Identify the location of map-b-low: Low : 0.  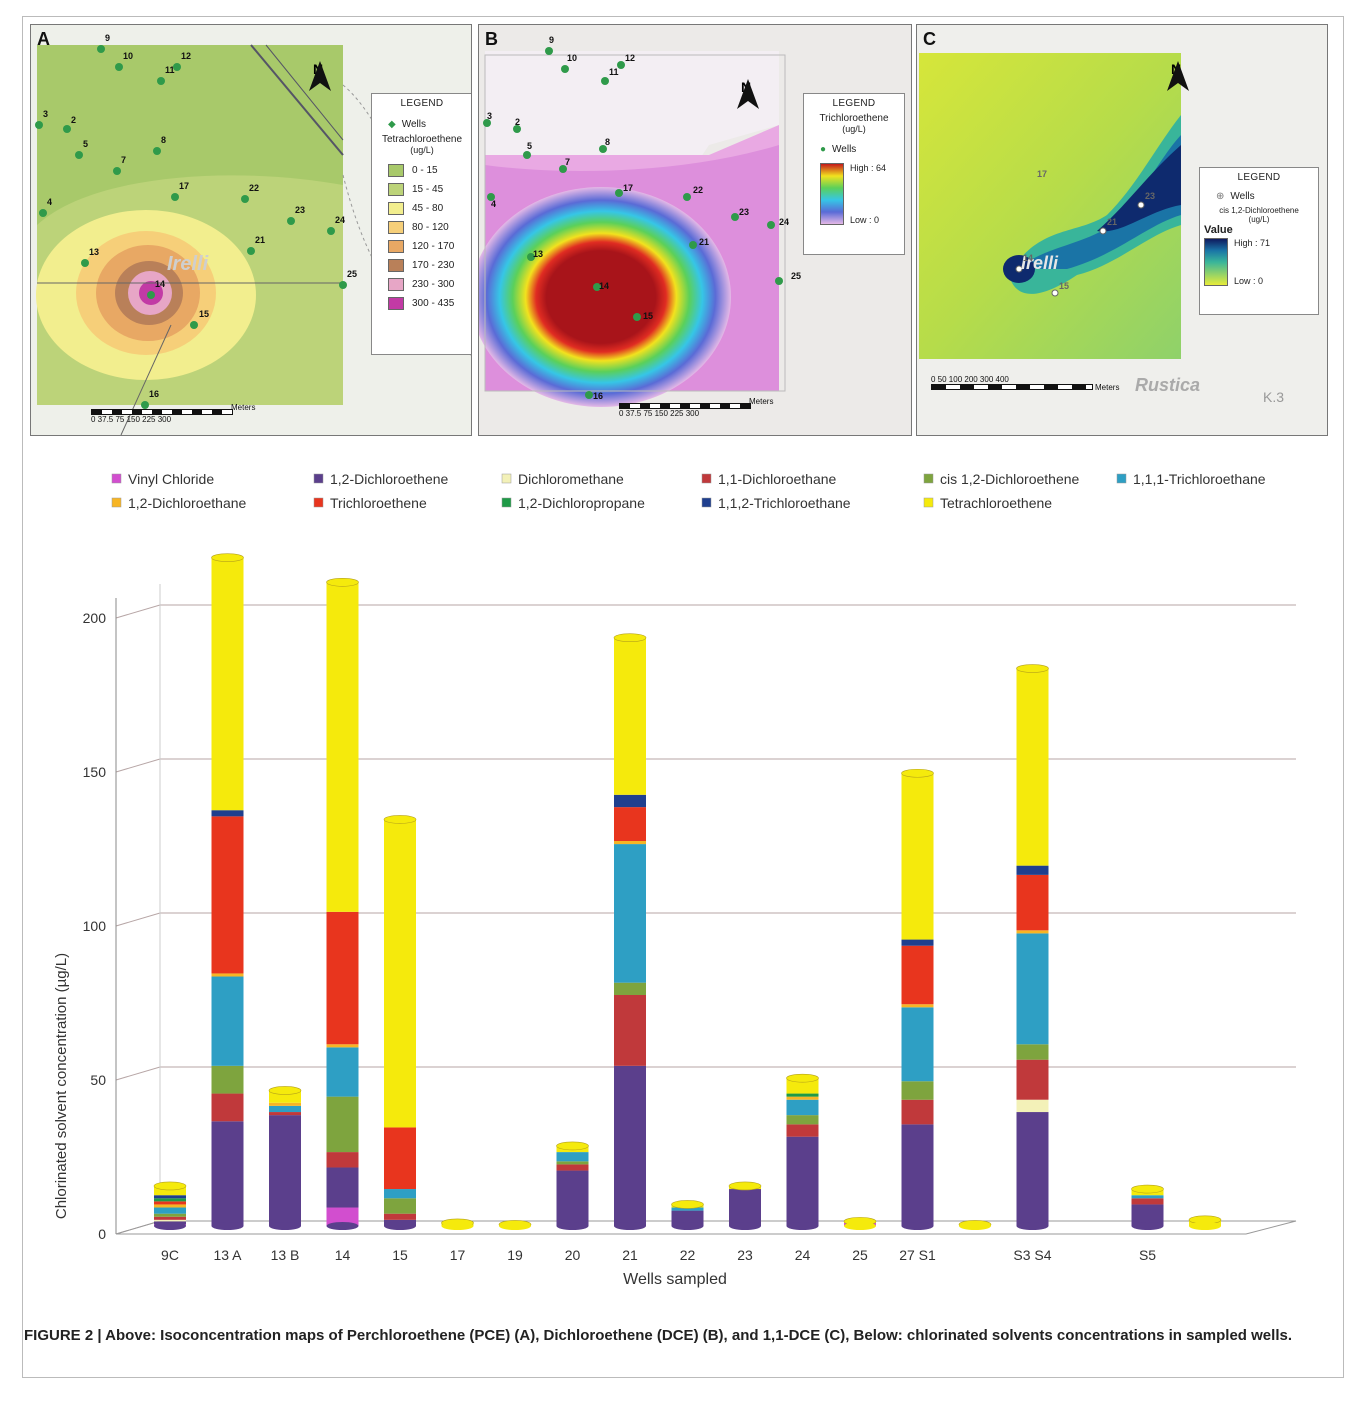
(865, 220).